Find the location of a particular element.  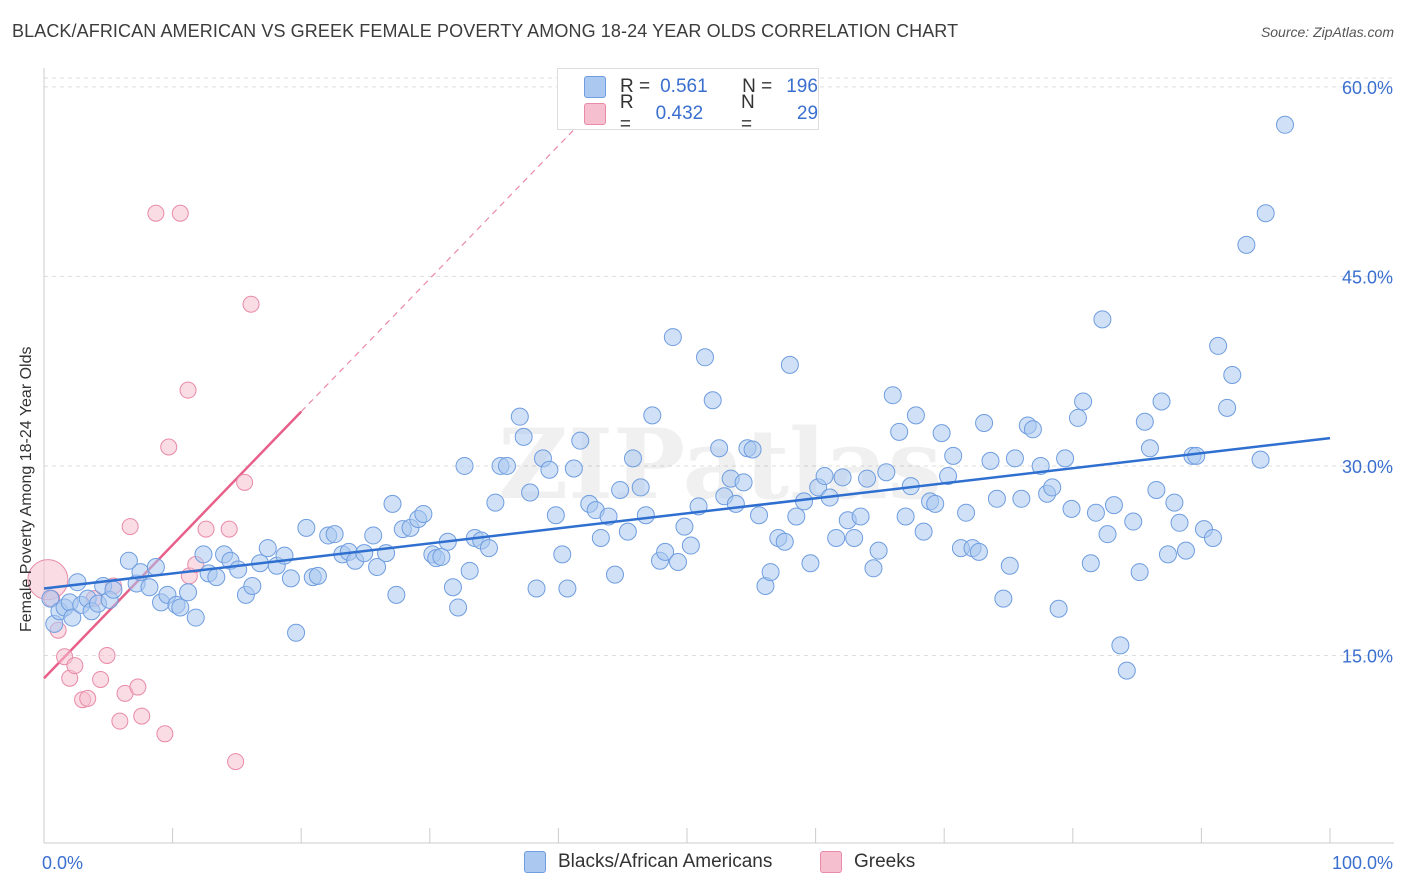

legend-label-greeks: Greeks is located at coordinates (885, 861).